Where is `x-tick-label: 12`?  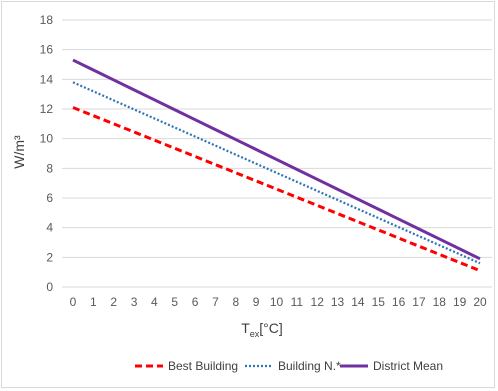
x-tick-label: 12 is located at coordinates (318, 302).